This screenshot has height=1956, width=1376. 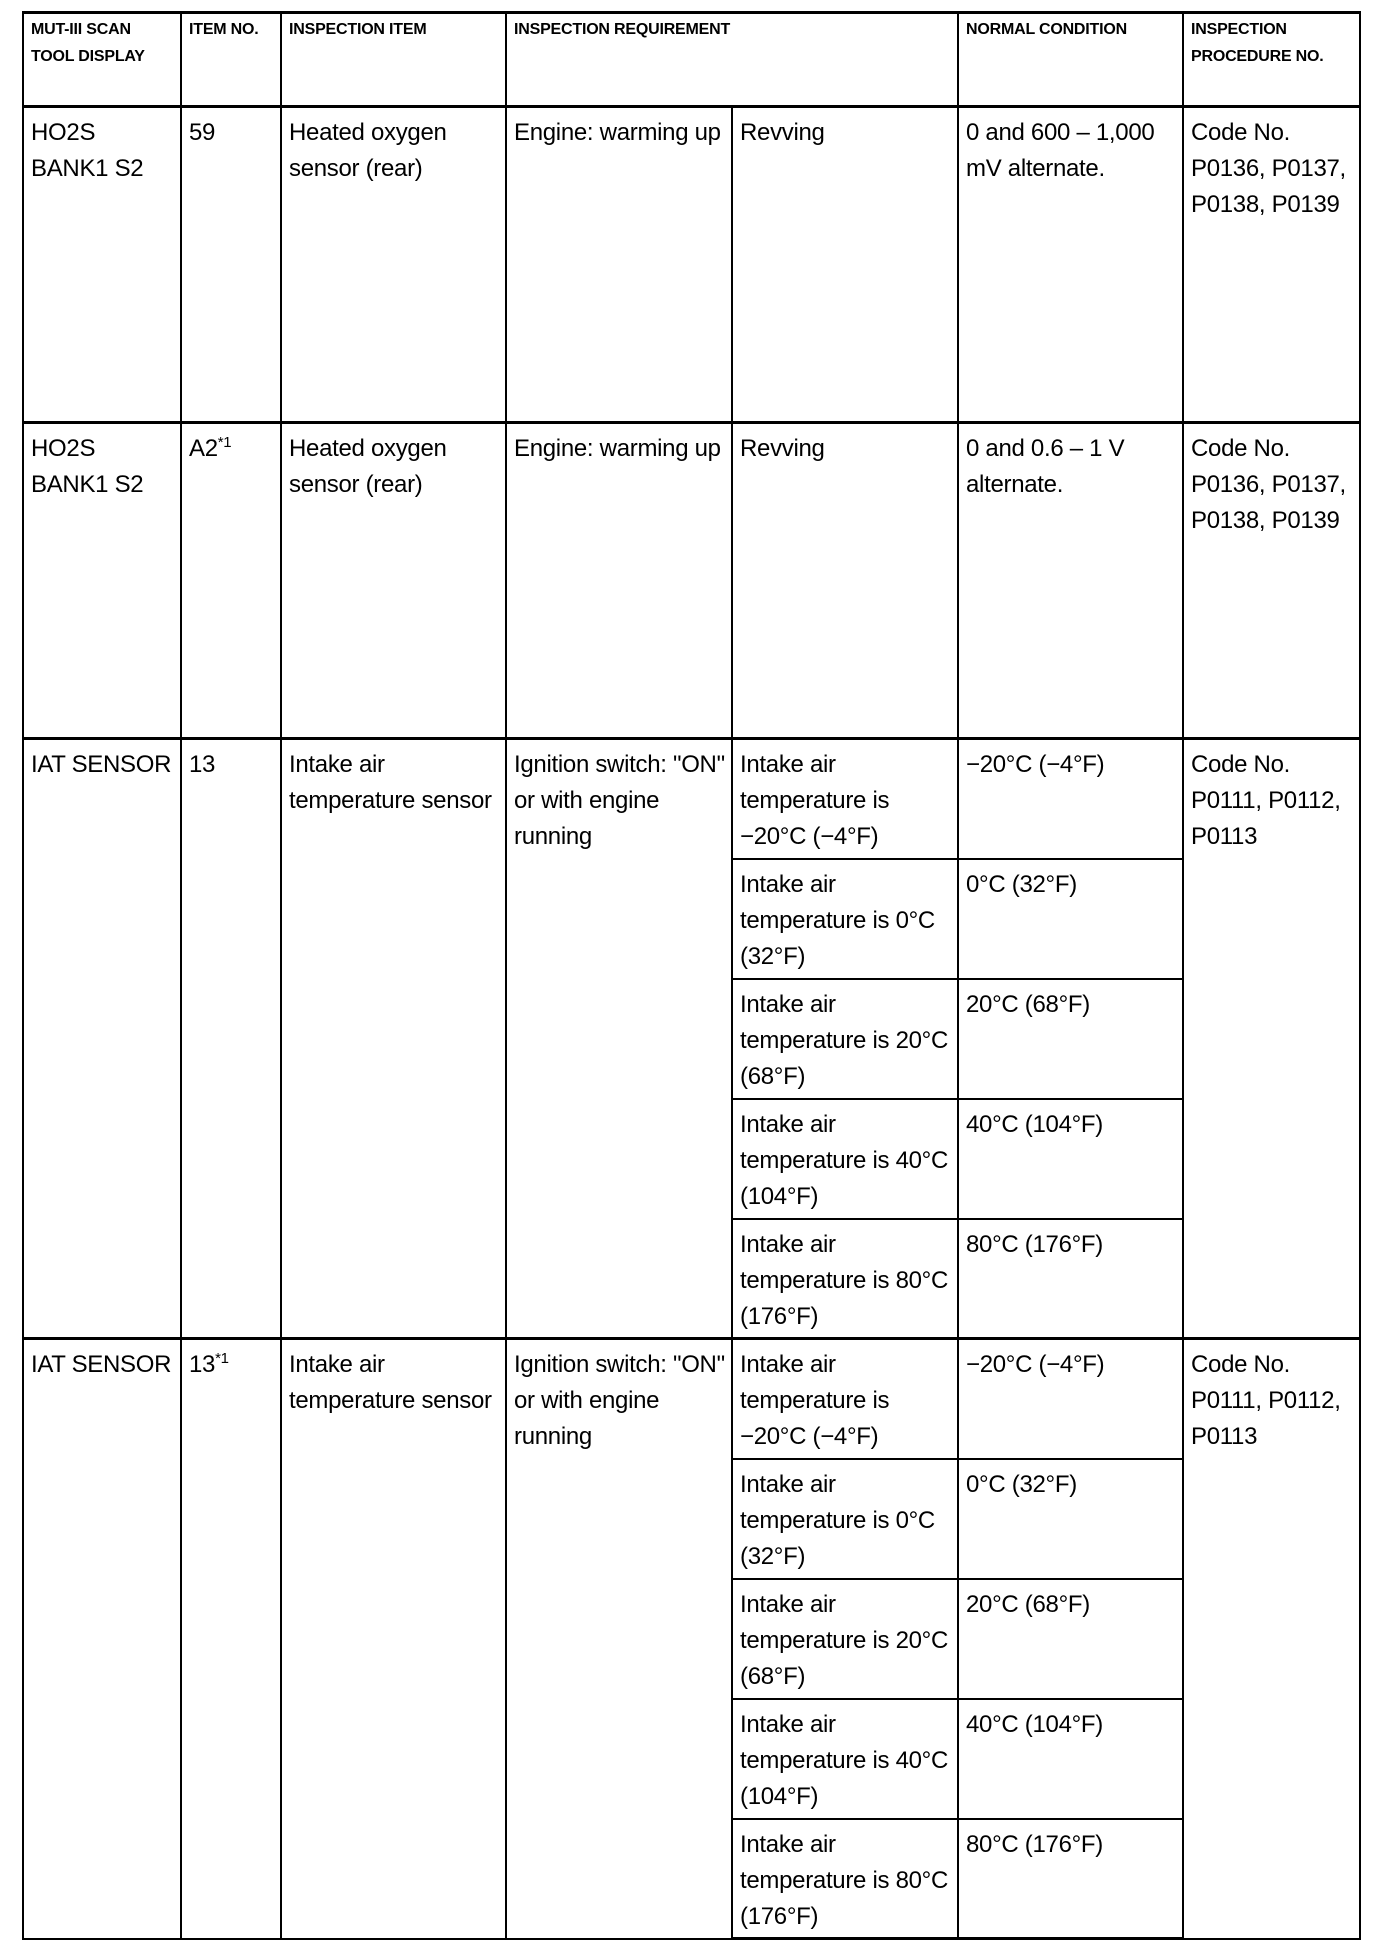 I want to click on header-inspection-item: INSPECTION ITEM, so click(x=393, y=59).